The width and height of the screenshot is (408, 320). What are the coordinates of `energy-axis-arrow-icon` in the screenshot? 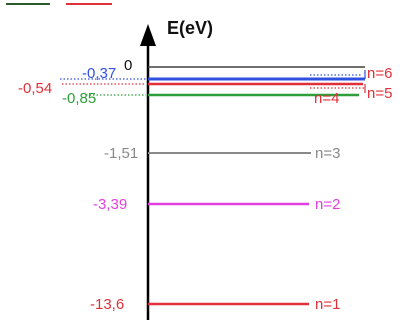 It's located at (148, 35).